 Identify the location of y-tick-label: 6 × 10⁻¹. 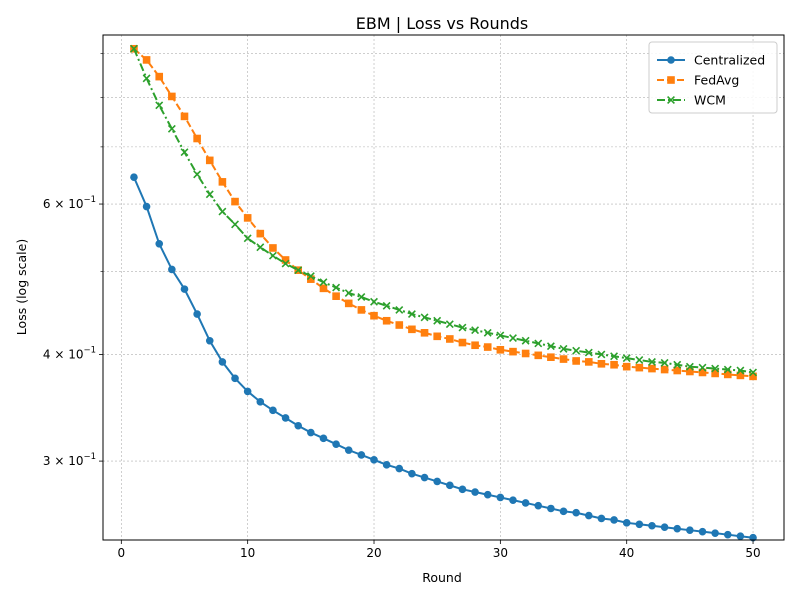
(69, 203).